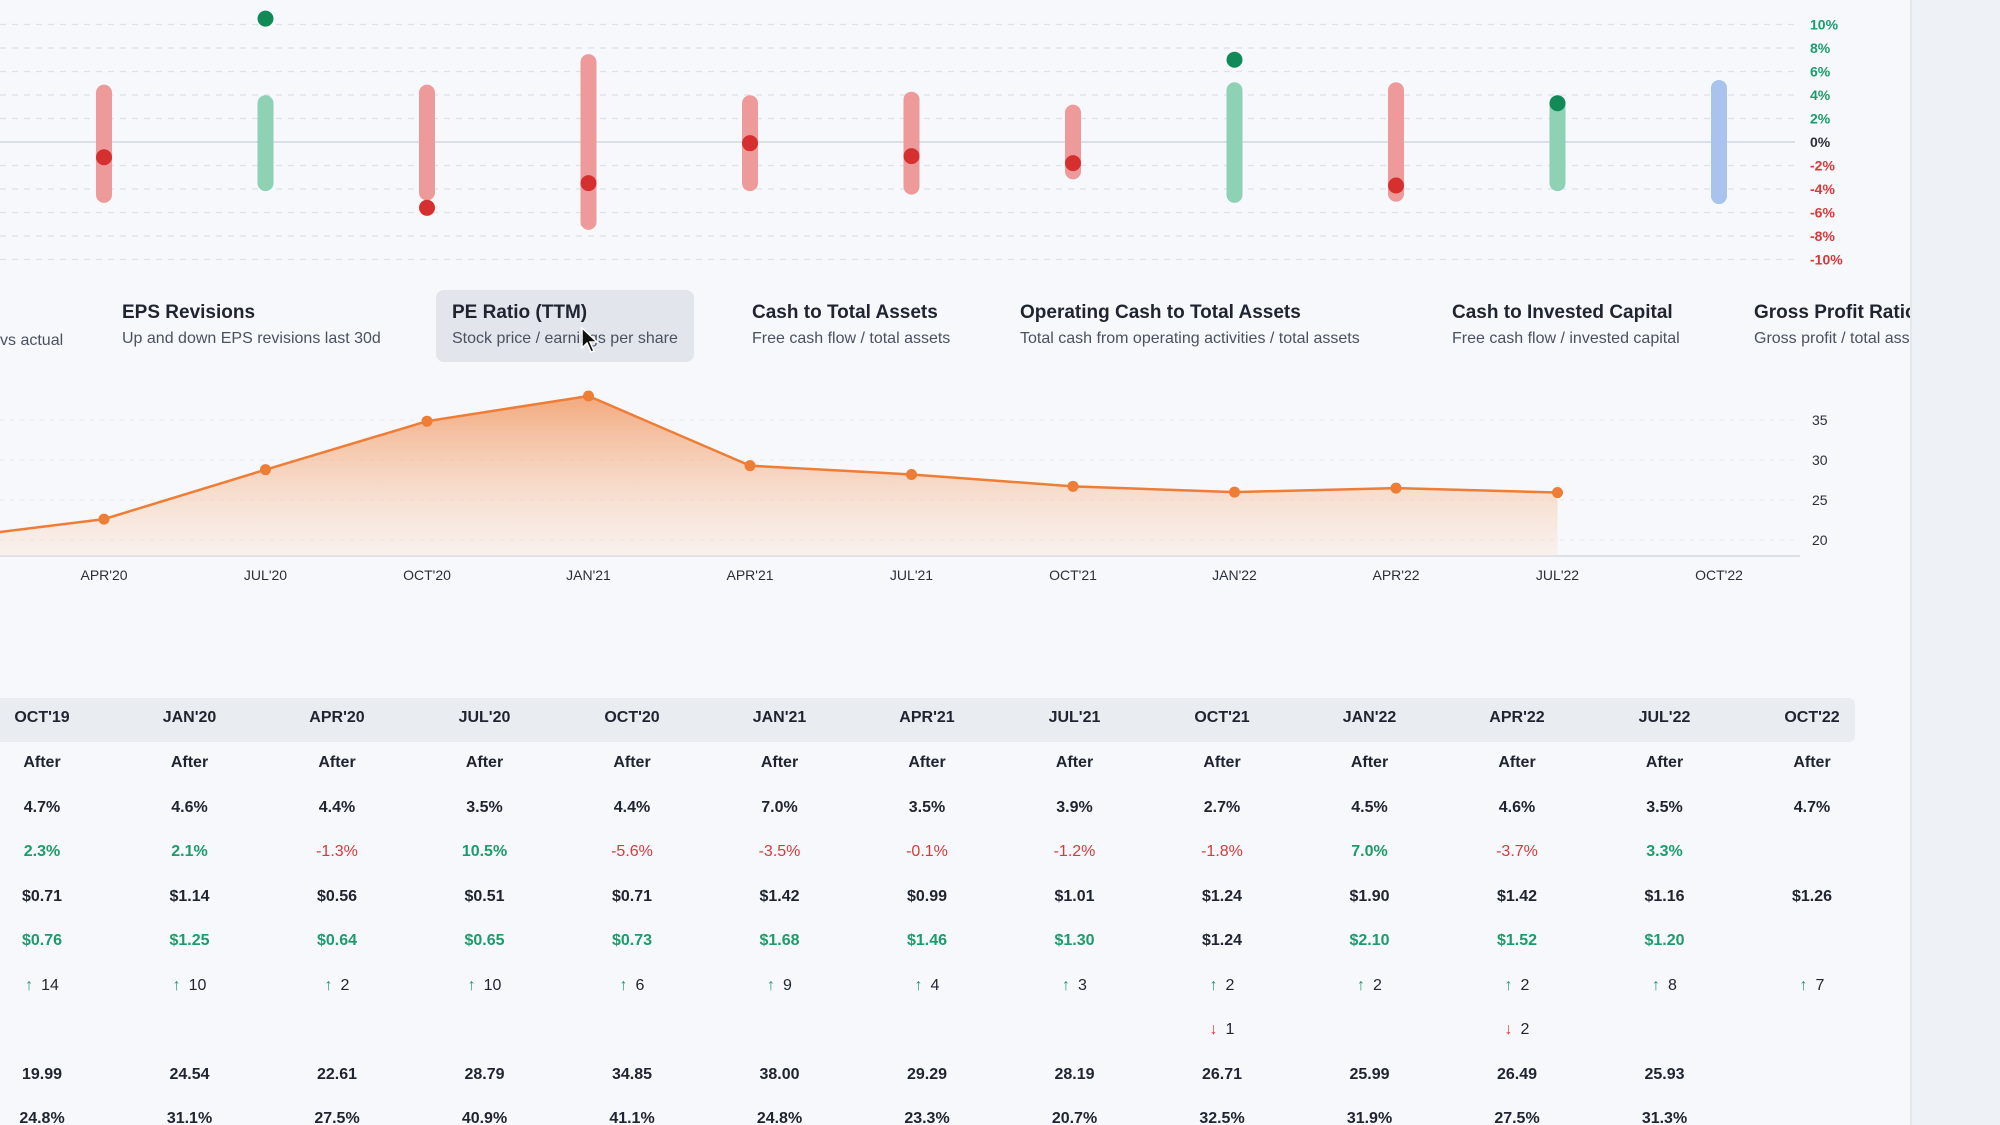 The width and height of the screenshot is (2000, 1125). What do you see at coordinates (1664, 1117) in the screenshot?
I see `table-cell: 31.3%` at bounding box center [1664, 1117].